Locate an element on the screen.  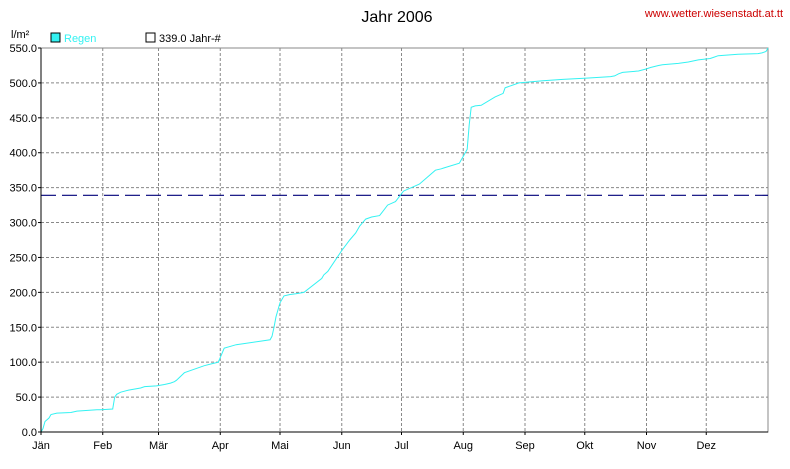
x-tick-label: Jun is located at coordinates (342, 446).